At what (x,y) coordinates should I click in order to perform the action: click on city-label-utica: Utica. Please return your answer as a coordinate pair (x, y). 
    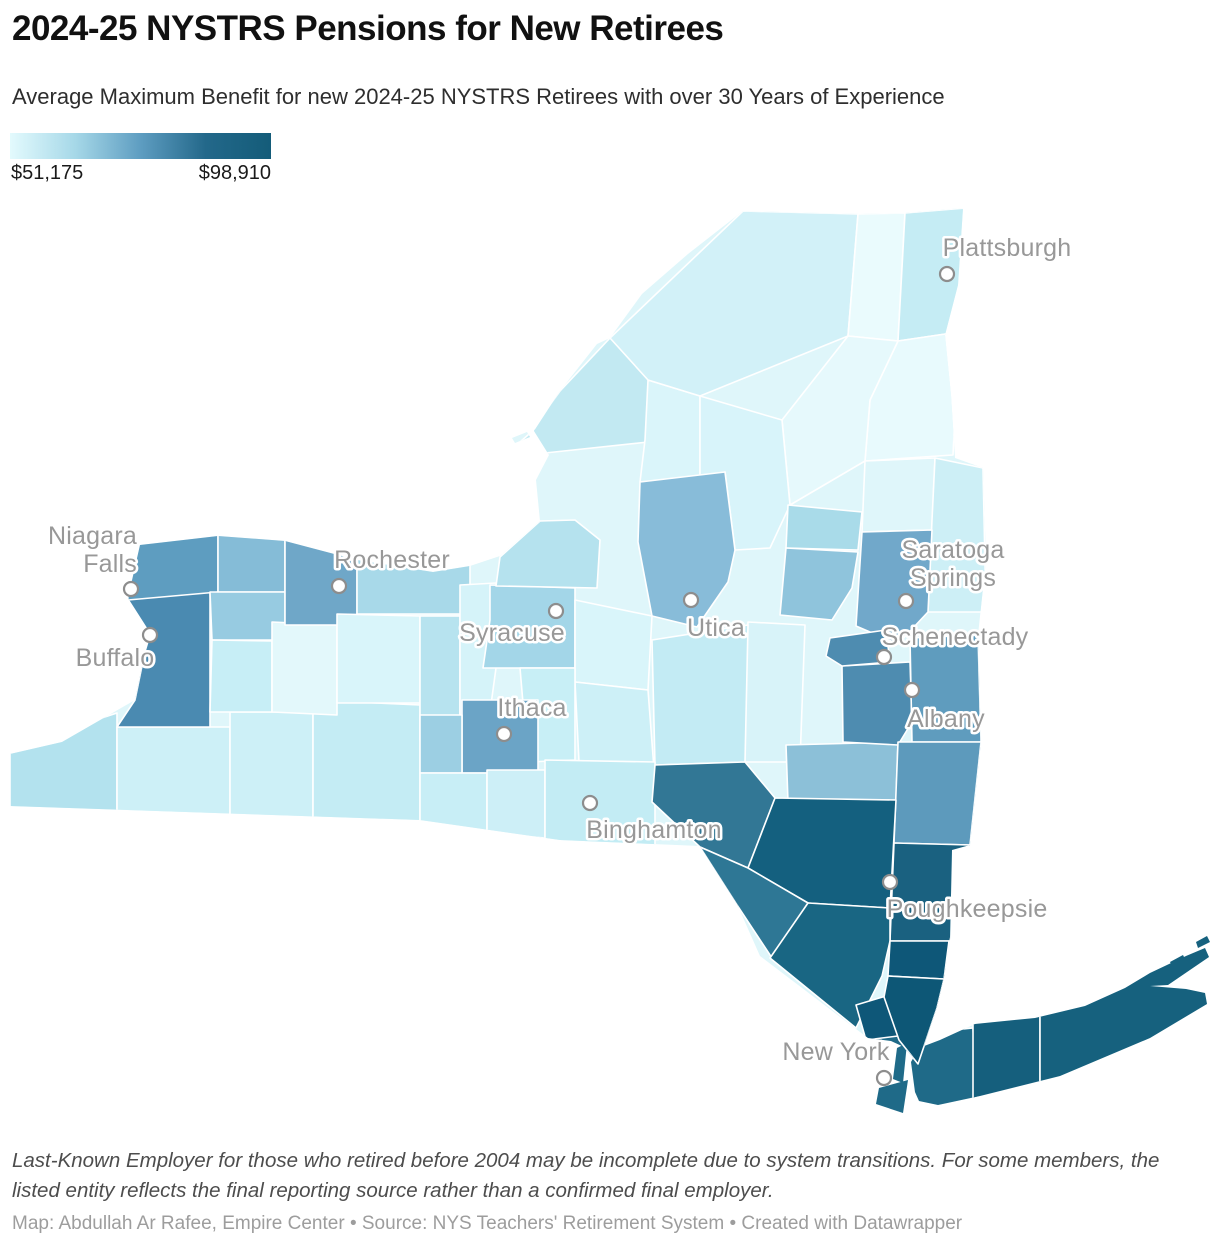
    Looking at the image, I should click on (716, 628).